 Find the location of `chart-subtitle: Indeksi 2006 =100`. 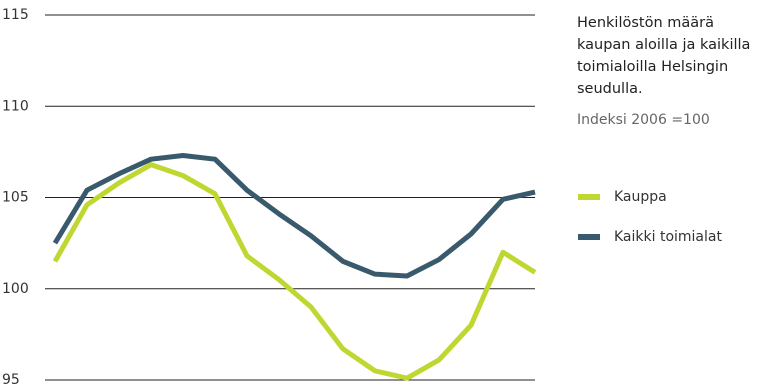

chart-subtitle: Indeksi 2006 =100 is located at coordinates (643, 120).